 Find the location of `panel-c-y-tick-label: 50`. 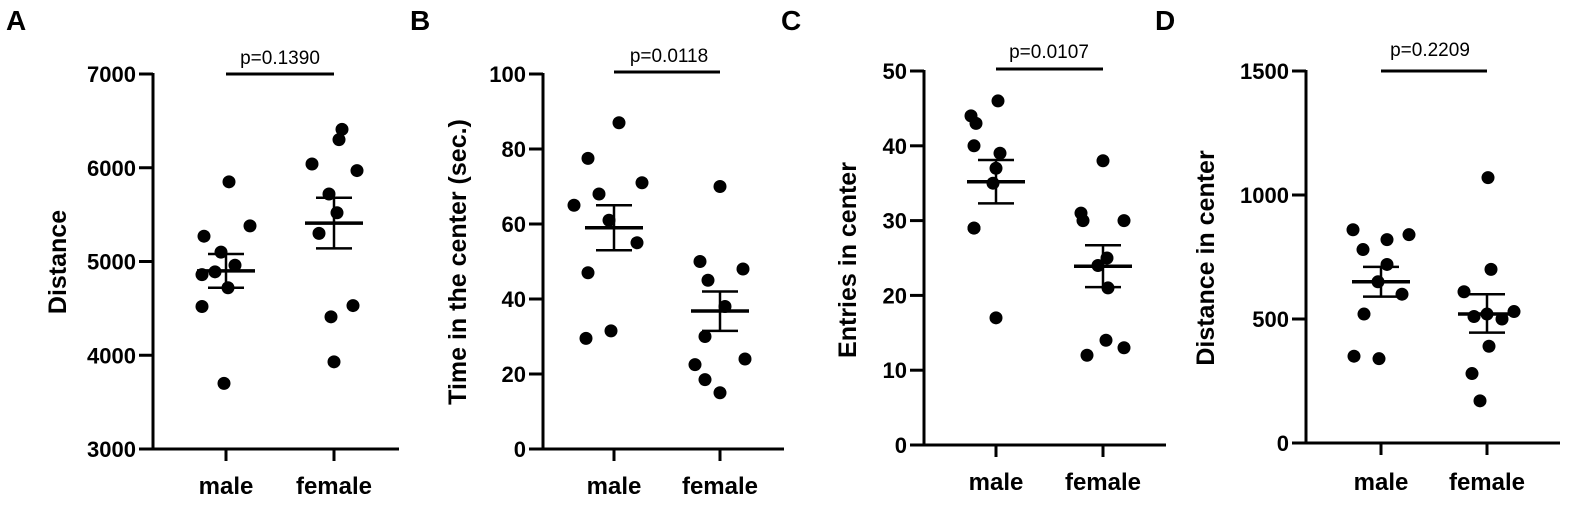

panel-c-y-tick-label: 50 is located at coordinates (895, 71).